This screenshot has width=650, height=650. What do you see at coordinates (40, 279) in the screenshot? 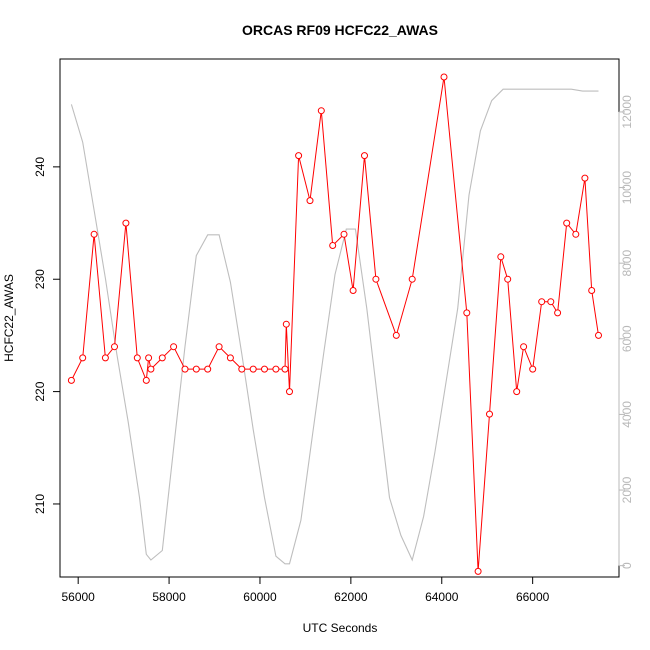
I see `y-tick-label: 230` at bounding box center [40, 279].